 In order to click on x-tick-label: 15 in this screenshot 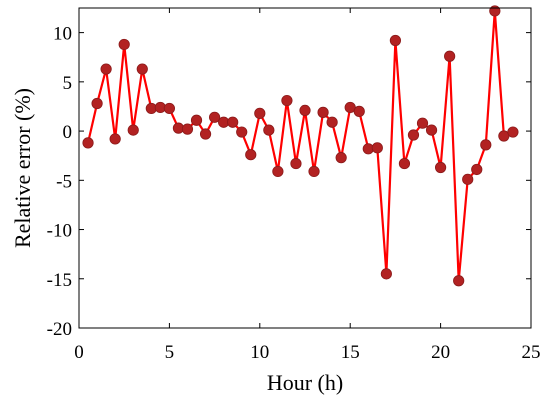, I will do `click(350, 352)`.